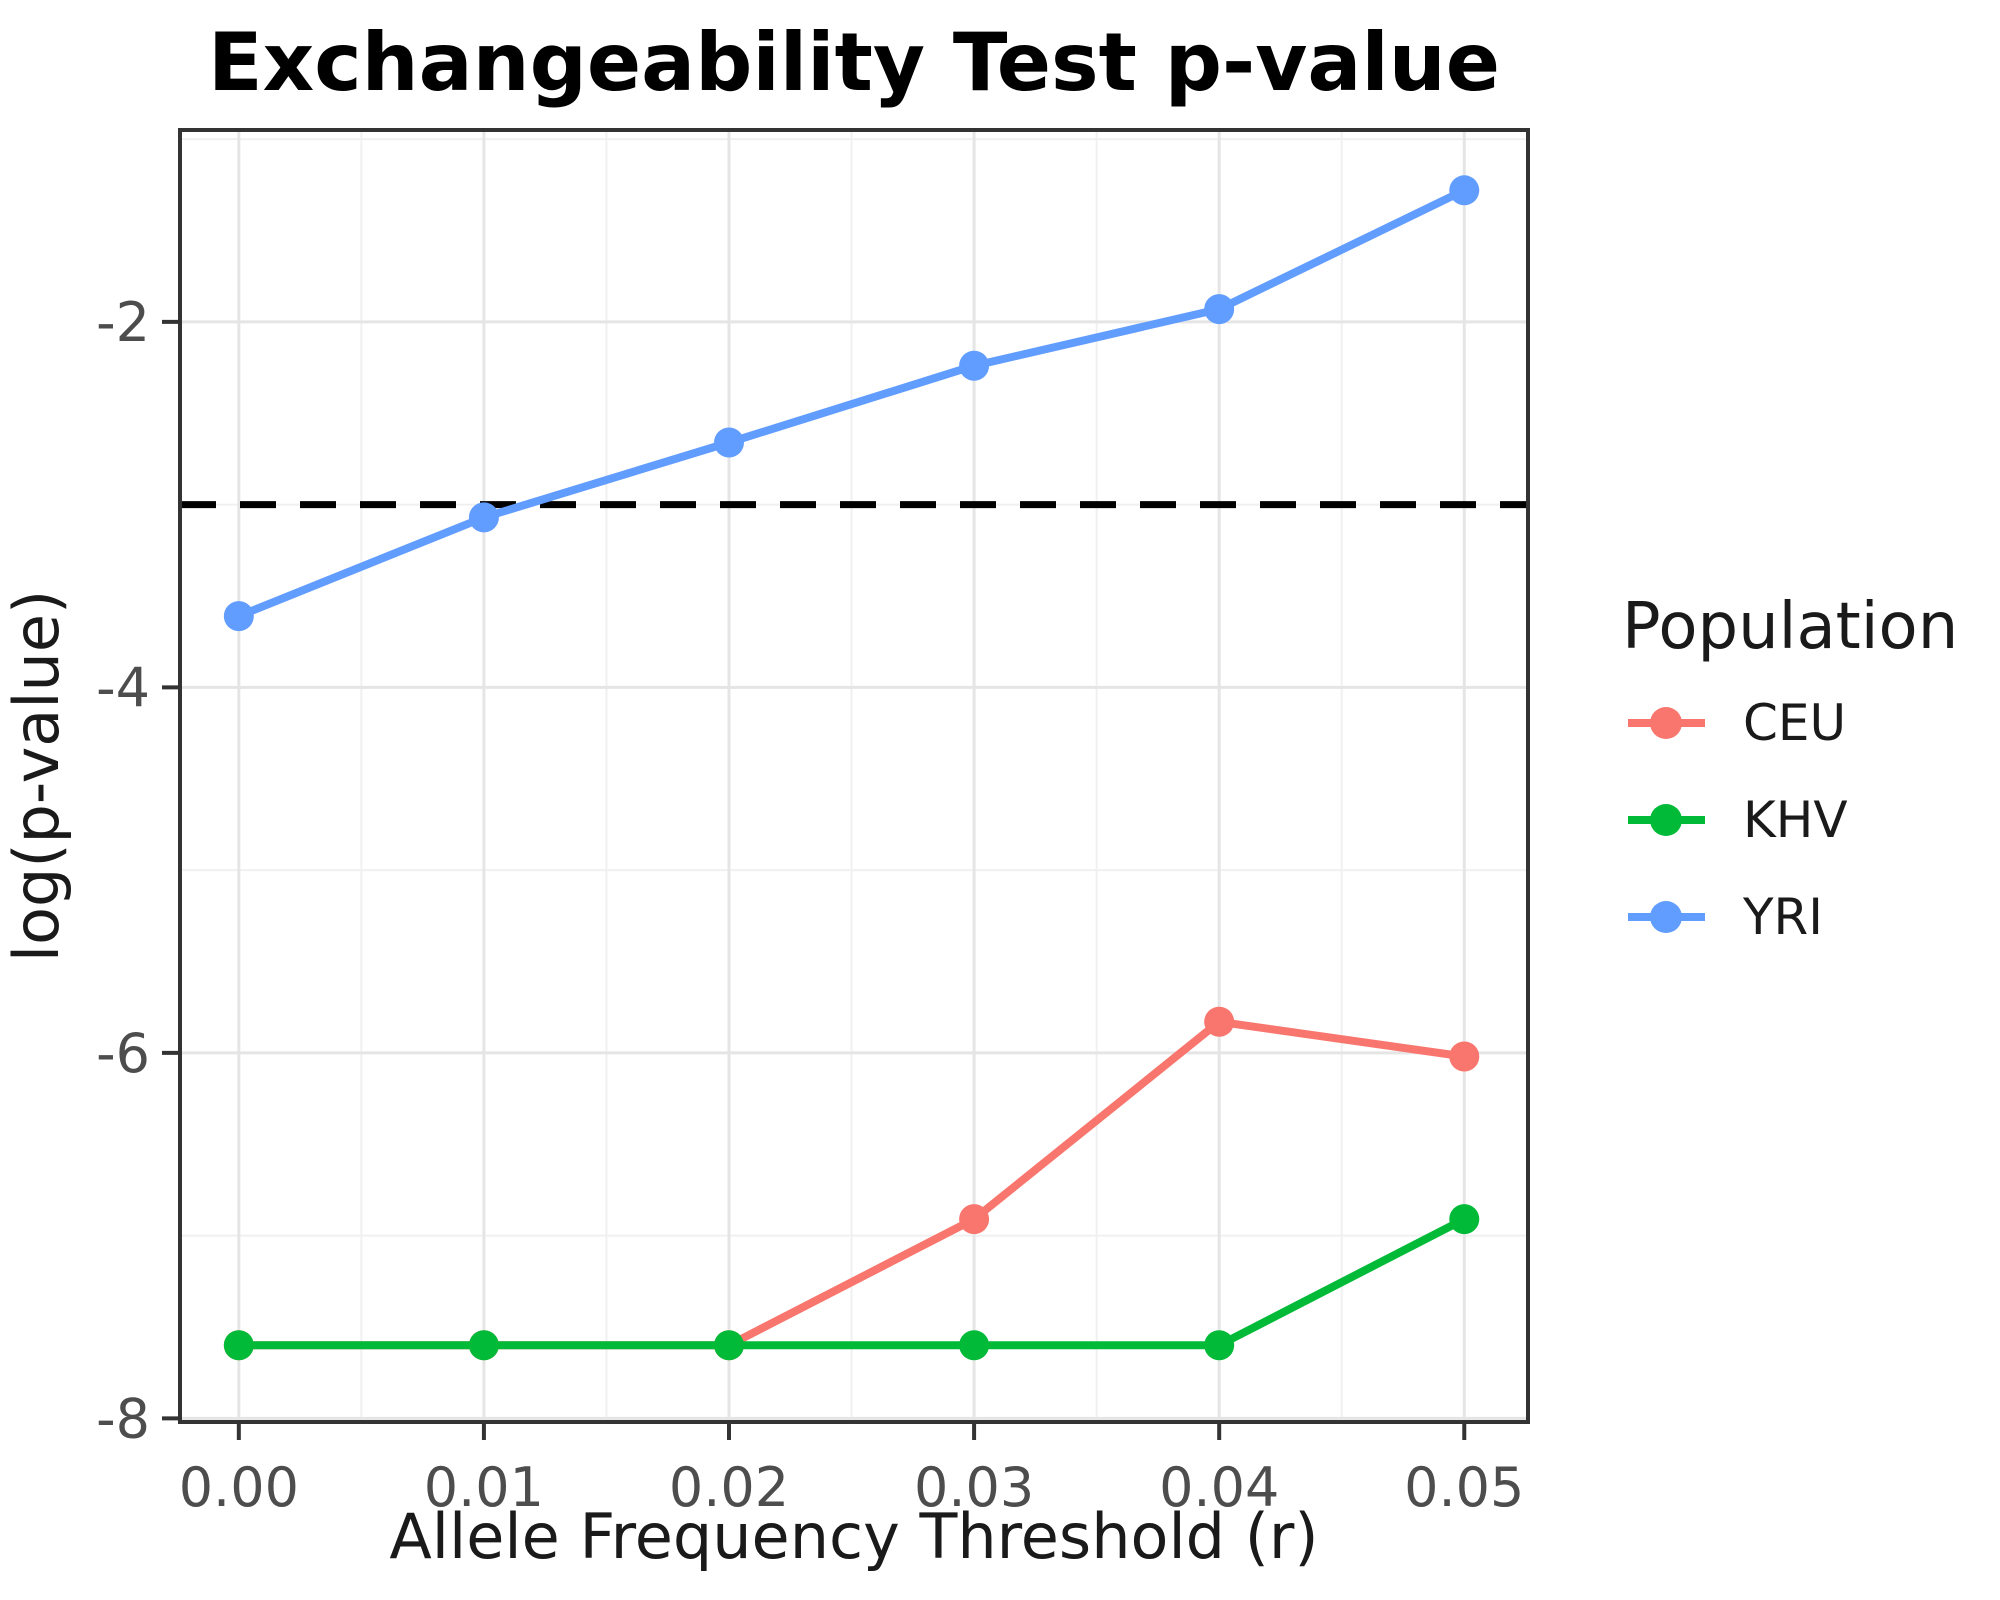 The height and width of the screenshot is (1600, 2000). I want to click on legend-key-point-ceu, so click(1666, 723).